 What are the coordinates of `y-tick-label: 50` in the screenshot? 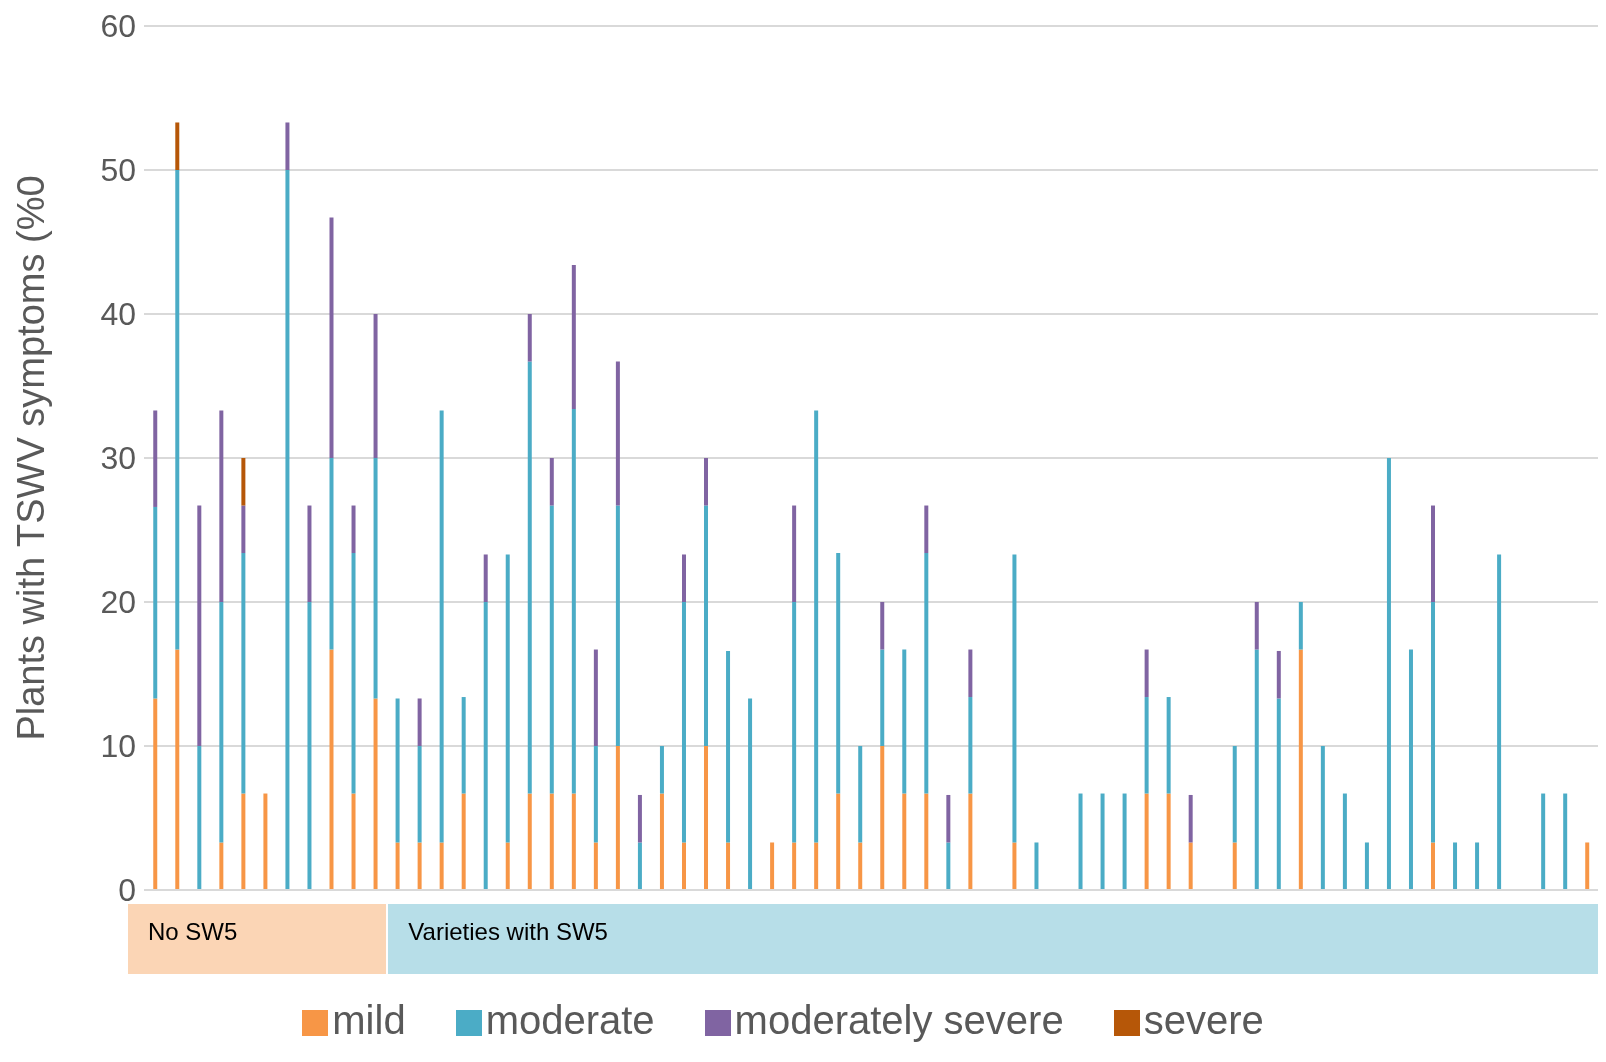 It's located at (118, 170).